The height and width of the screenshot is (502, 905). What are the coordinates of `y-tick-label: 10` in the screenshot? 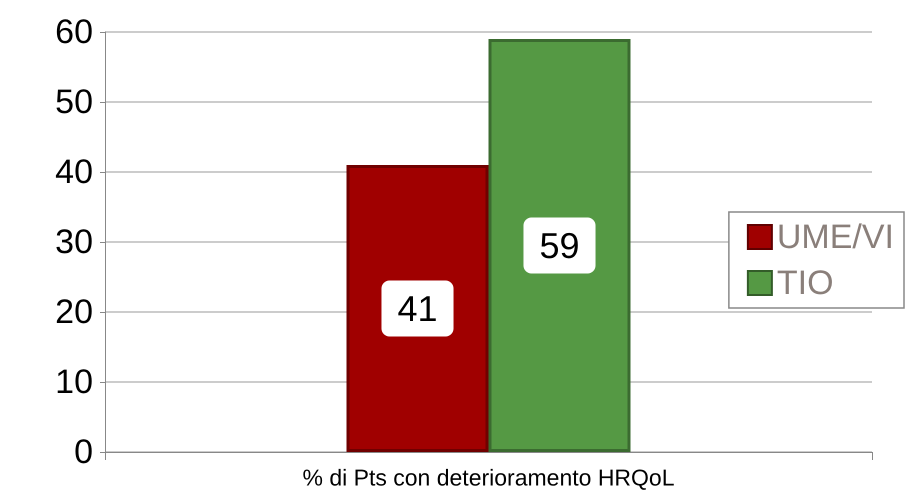 It's located at (74, 382).